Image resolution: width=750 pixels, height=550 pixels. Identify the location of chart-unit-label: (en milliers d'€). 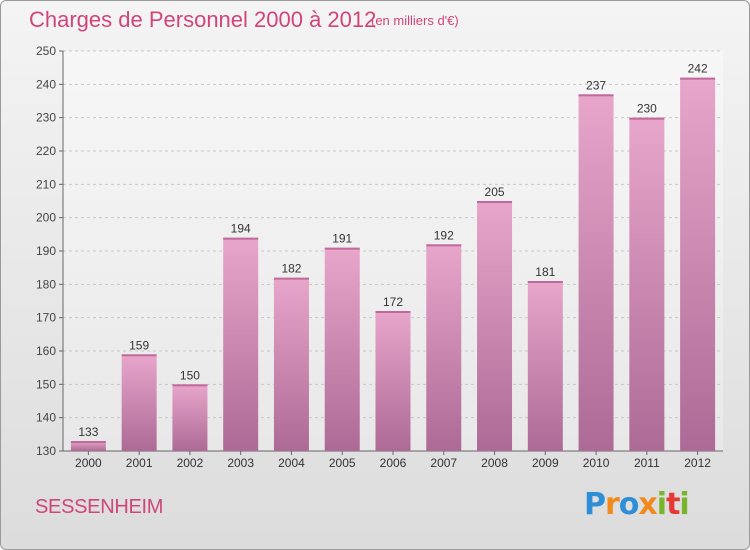
(415, 20).